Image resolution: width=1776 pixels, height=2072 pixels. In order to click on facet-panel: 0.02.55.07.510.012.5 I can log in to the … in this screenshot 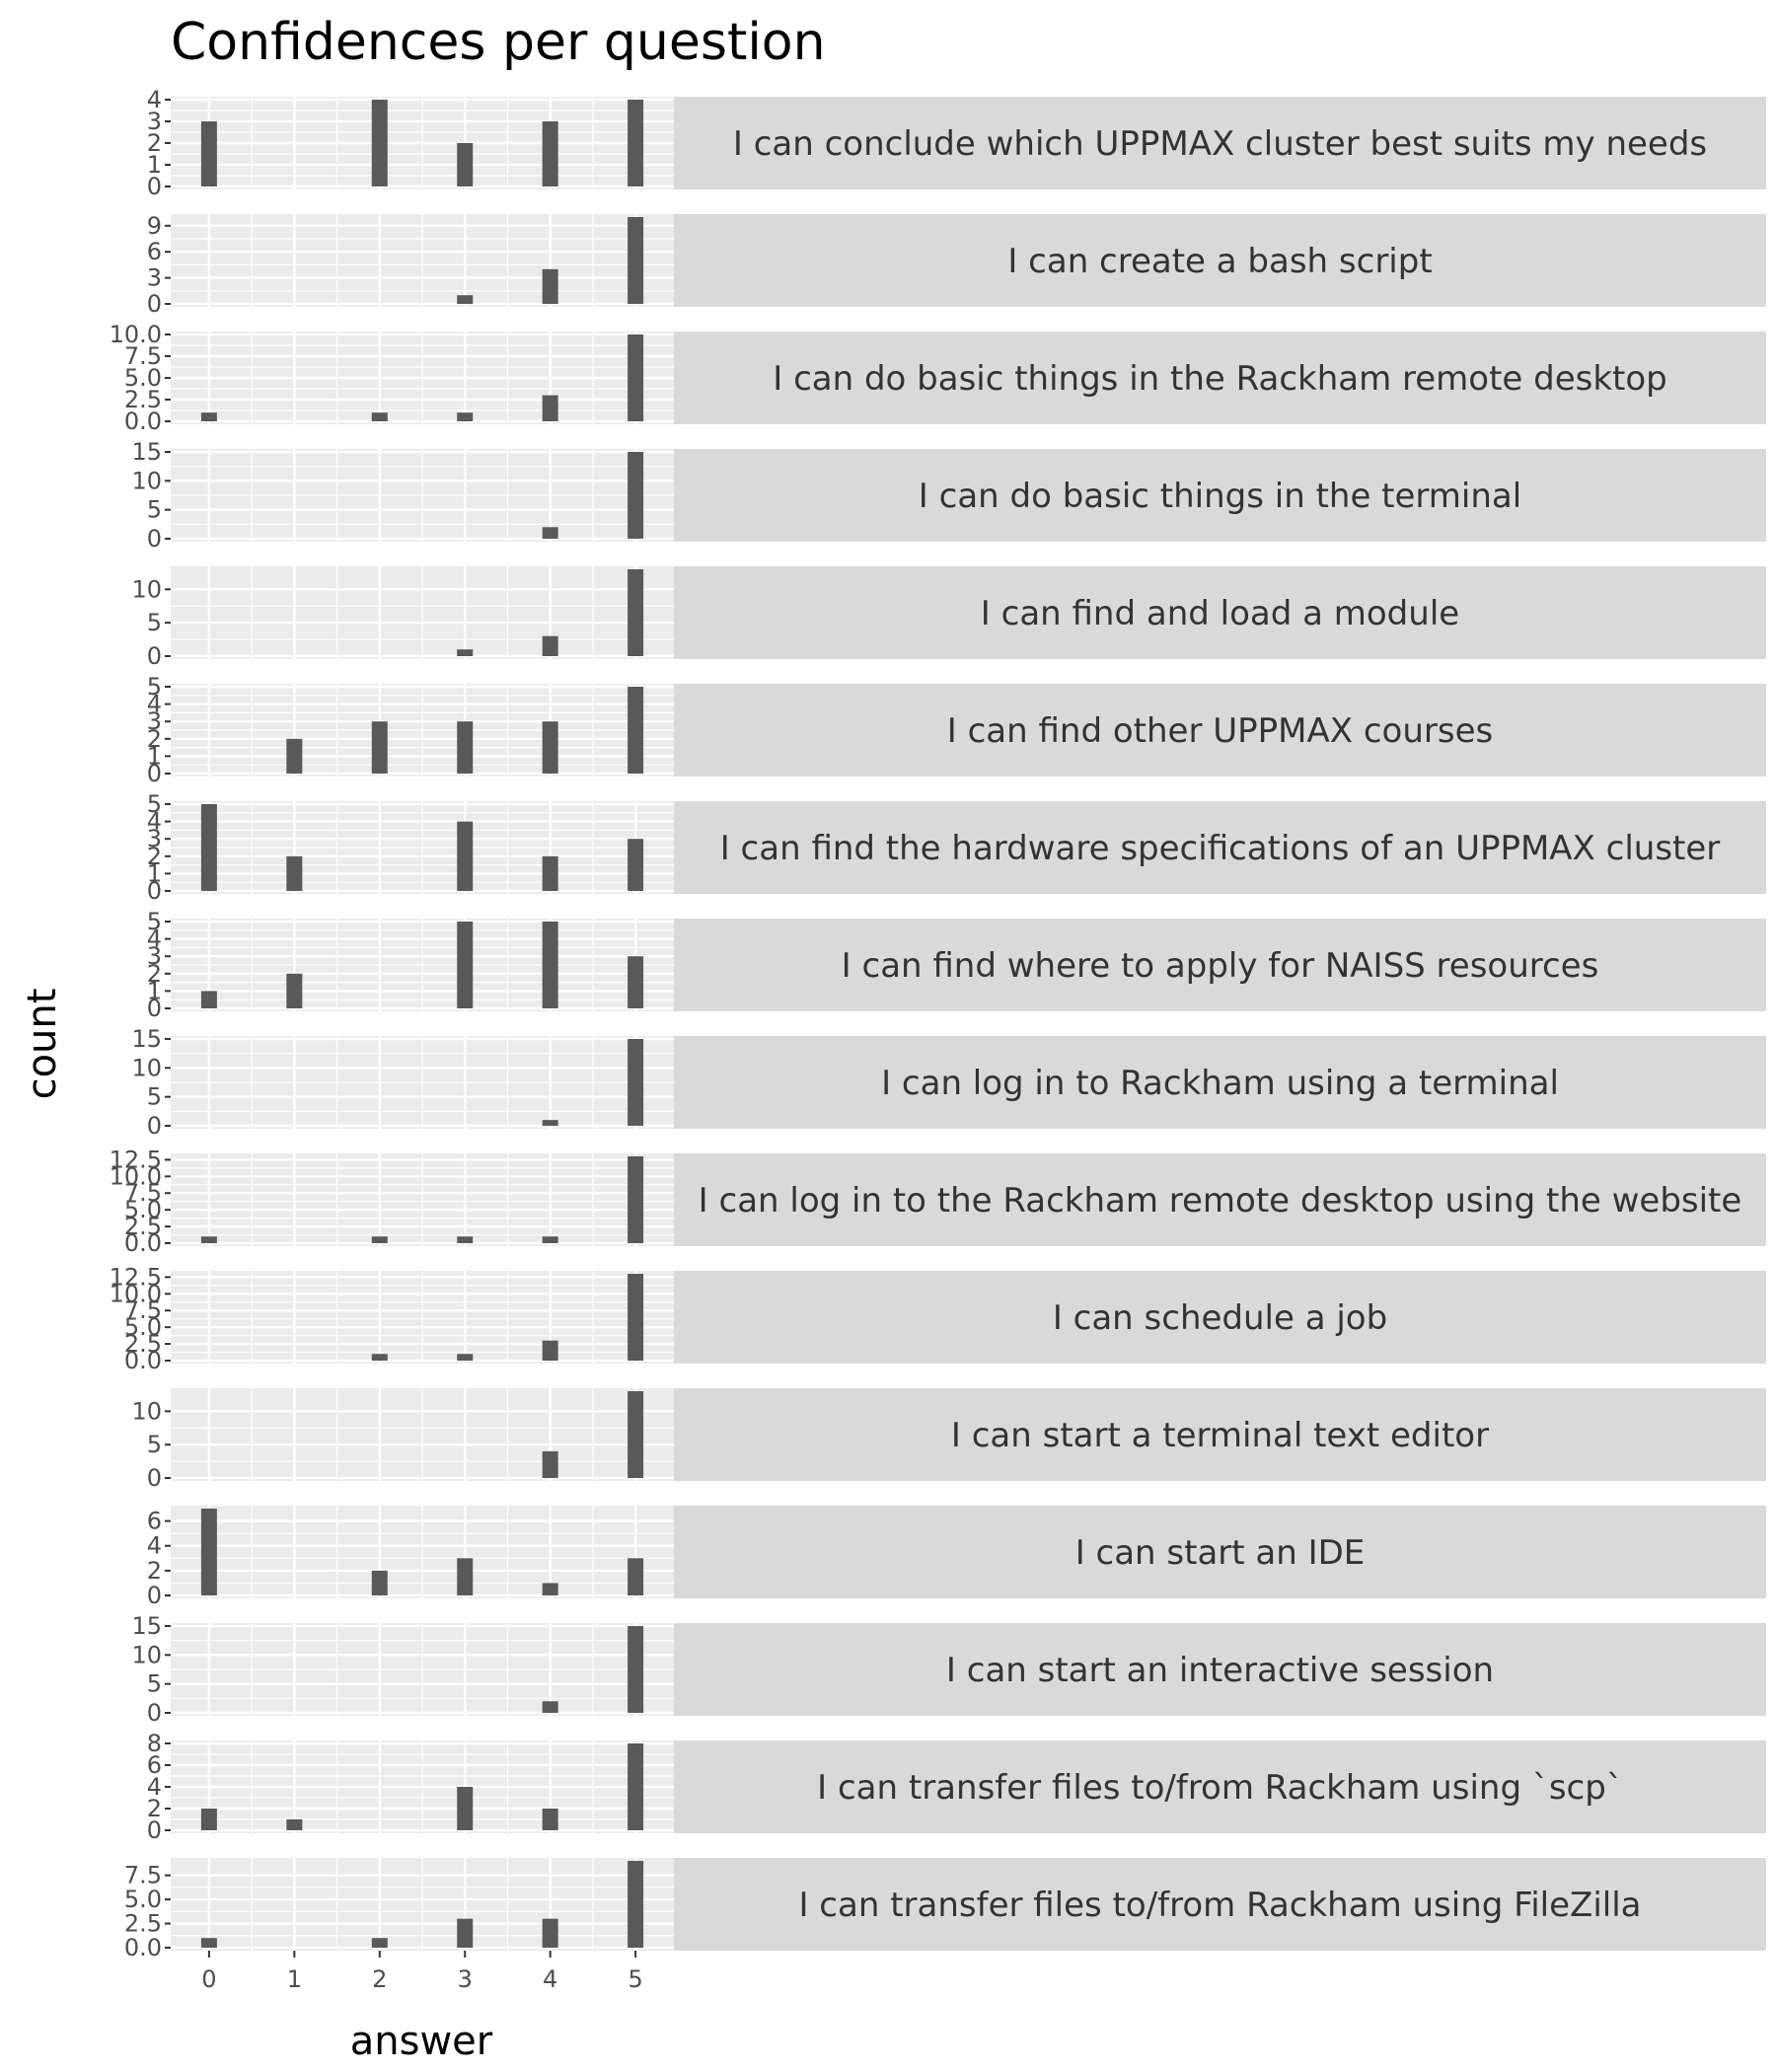, I will do `click(938, 1202)`.